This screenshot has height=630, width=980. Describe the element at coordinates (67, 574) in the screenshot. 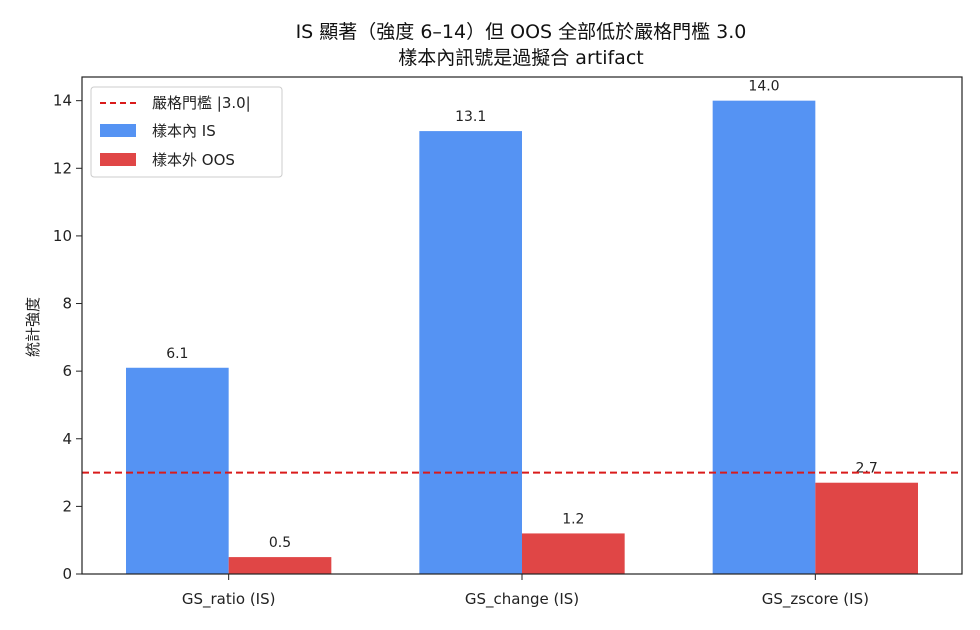

I see `y-tick-label: 0` at that location.